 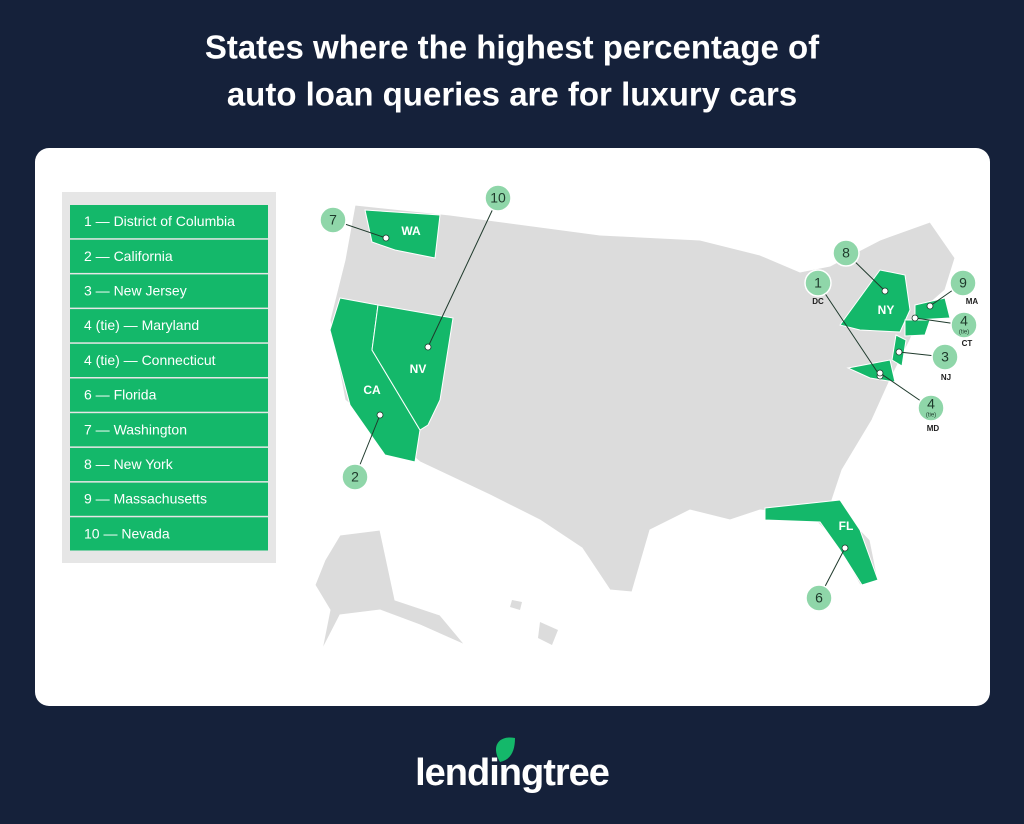 What do you see at coordinates (829, 565) in the screenshot?
I see `marker: 6 FL` at bounding box center [829, 565].